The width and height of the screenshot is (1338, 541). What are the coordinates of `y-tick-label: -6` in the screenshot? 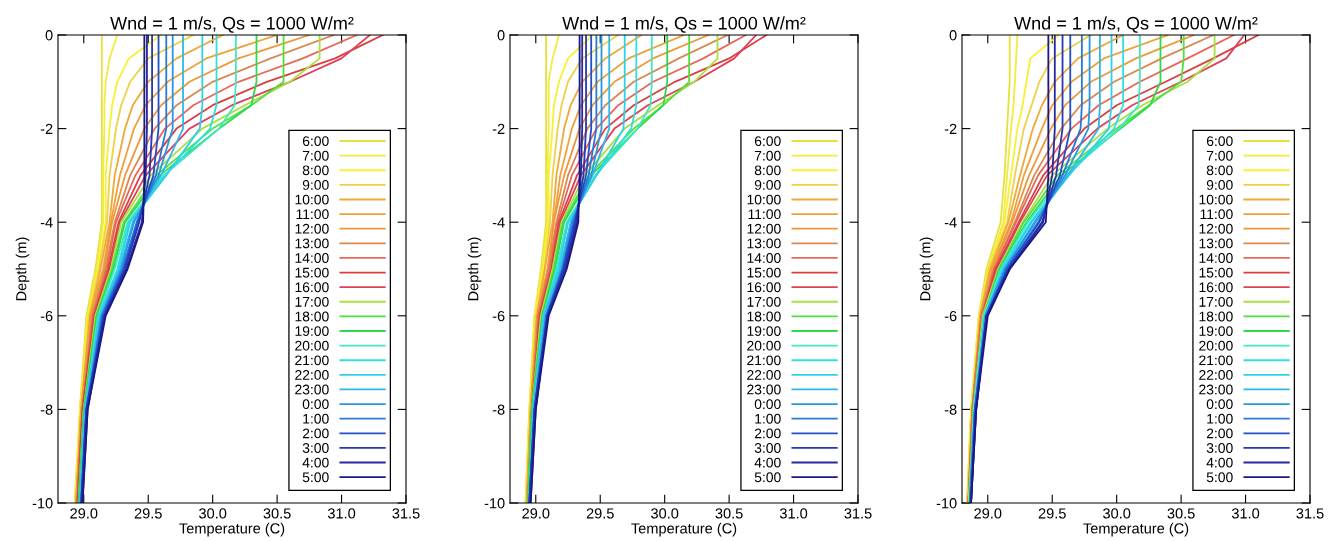 It's located at (46, 316).